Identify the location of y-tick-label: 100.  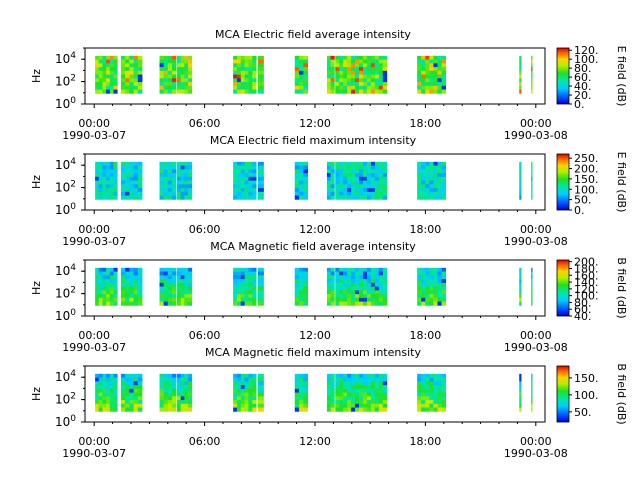
(65, 421).